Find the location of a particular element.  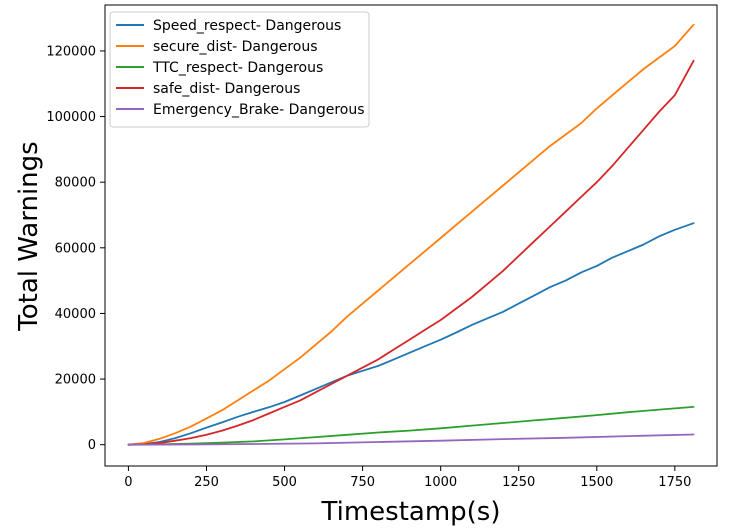

y-tick-label: 40000 is located at coordinates (75, 314).